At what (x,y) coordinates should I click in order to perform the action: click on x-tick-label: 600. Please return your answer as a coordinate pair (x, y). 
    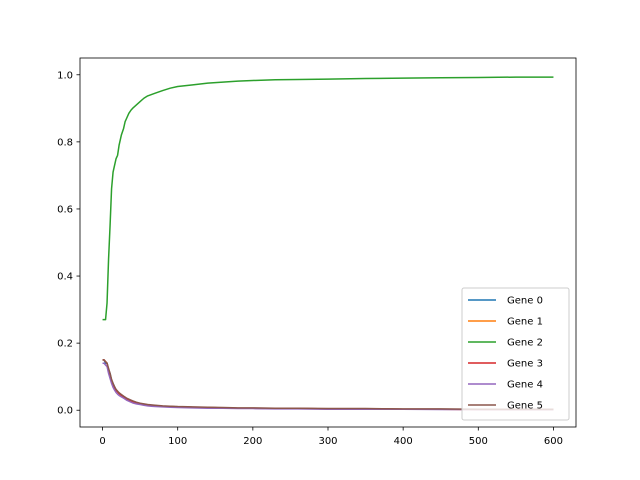
    Looking at the image, I should click on (553, 441).